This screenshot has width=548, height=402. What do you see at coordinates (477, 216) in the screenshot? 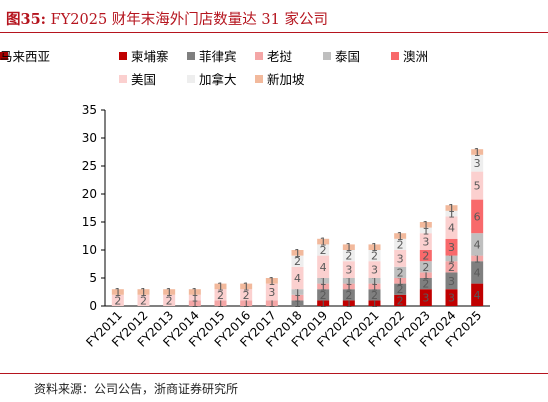
I see `bar-data-label: 6` at bounding box center [477, 216].